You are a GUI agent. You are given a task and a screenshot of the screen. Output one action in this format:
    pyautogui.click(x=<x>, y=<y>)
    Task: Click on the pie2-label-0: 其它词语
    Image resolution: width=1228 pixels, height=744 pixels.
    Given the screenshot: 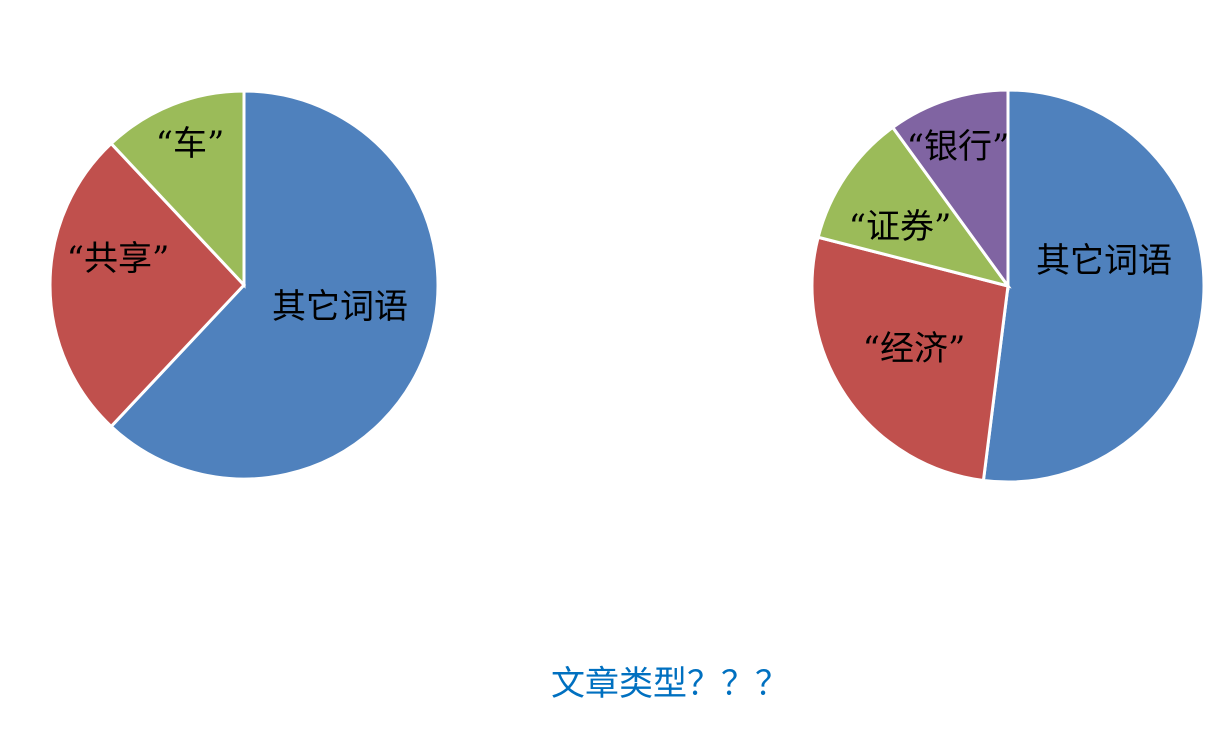 What is the action you would take?
    pyautogui.click(x=1104, y=261)
    